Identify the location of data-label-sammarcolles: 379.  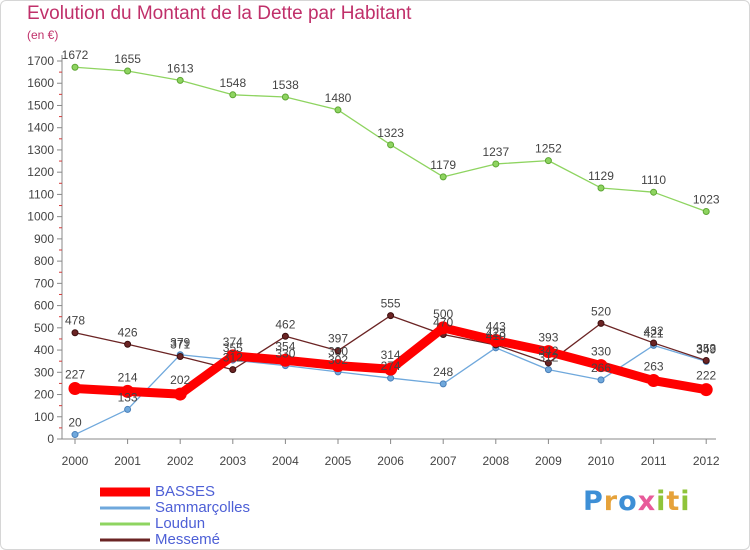
(180, 343).